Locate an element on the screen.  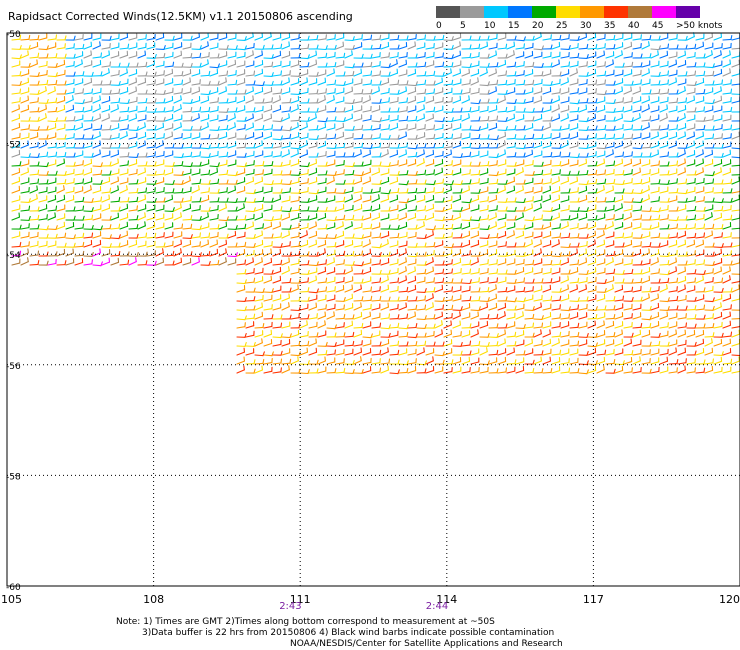
legend-swatch is located at coordinates (448, 12).